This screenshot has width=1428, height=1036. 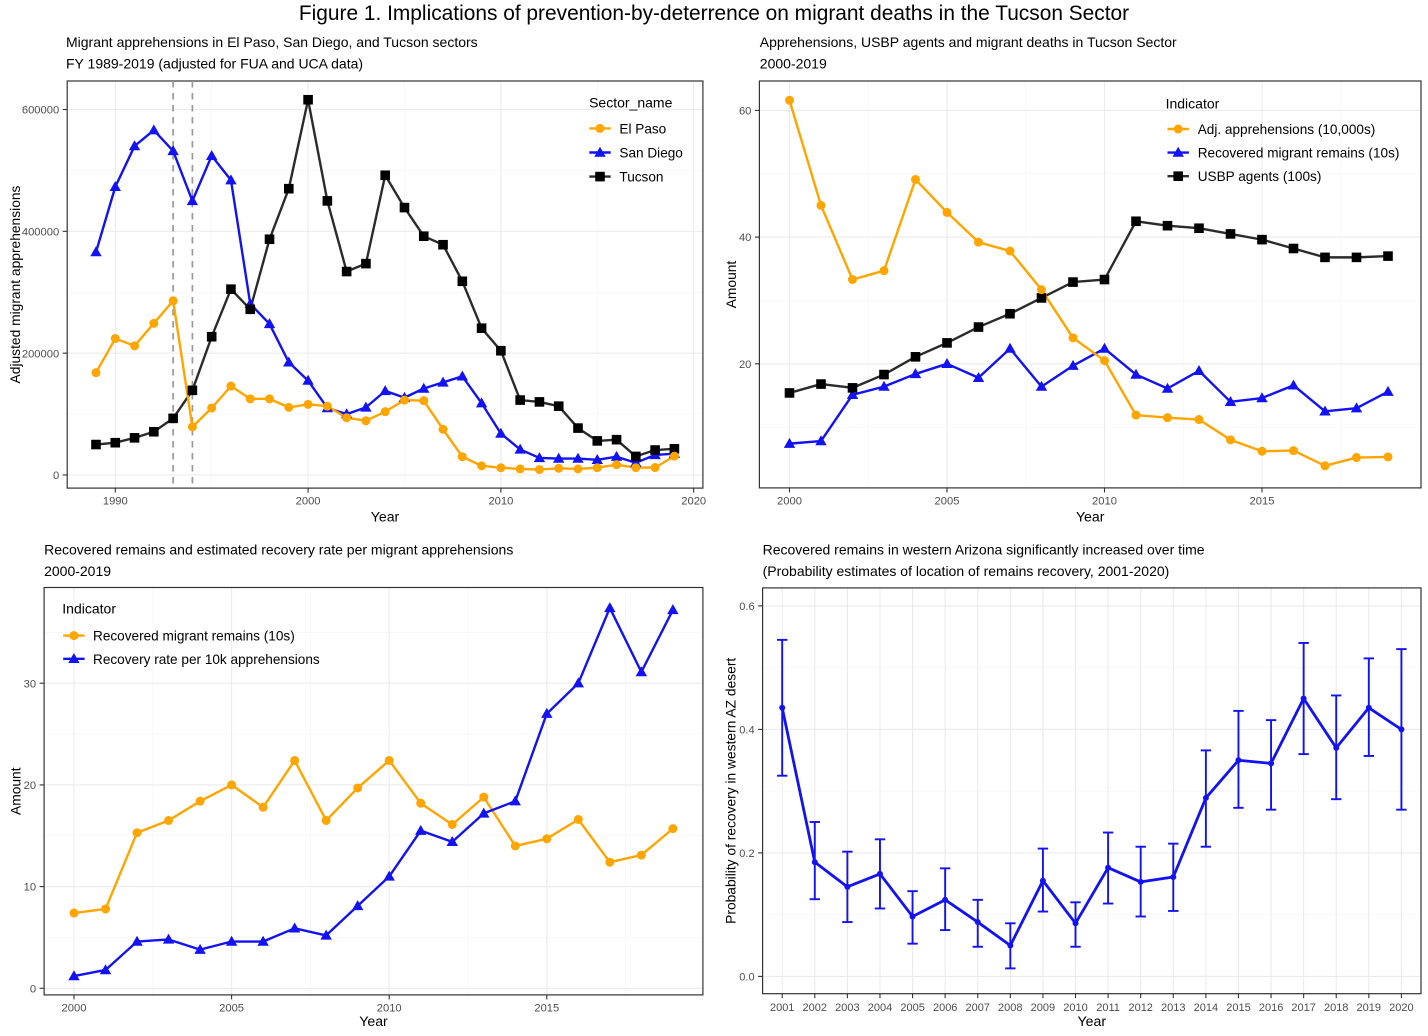 I want to click on svg-text: 60, so click(x=745, y=112).